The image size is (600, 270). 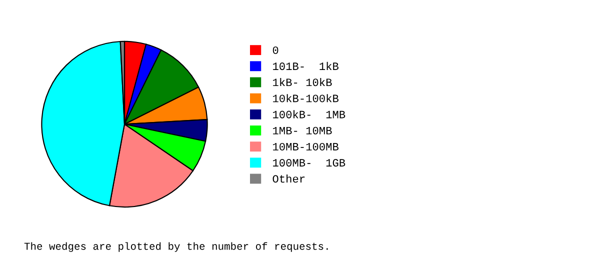 What do you see at coordinates (305, 98) in the screenshot?
I see `legend-label: 10kB-100kB` at bounding box center [305, 98].